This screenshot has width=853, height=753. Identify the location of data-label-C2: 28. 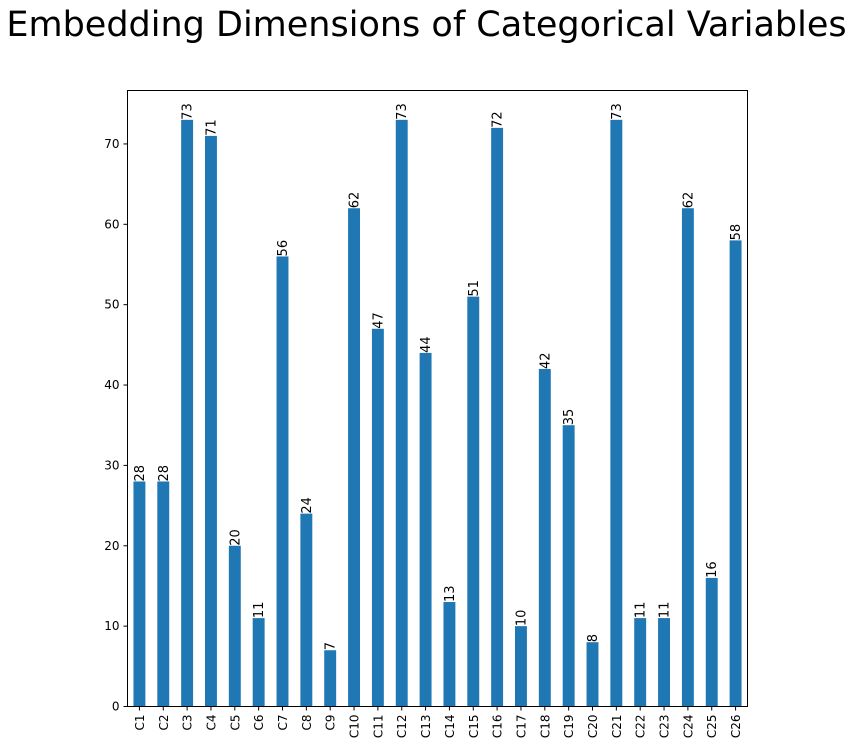
(164, 473).